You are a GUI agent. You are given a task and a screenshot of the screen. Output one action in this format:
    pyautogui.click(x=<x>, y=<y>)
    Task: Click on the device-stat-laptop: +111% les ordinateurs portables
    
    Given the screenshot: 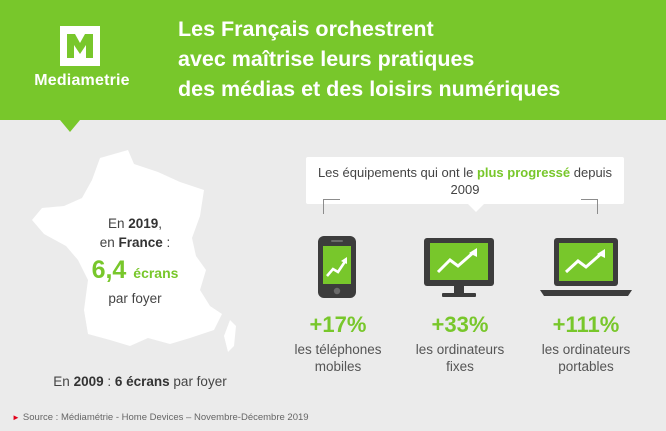 What is the action you would take?
    pyautogui.click(x=586, y=343)
    